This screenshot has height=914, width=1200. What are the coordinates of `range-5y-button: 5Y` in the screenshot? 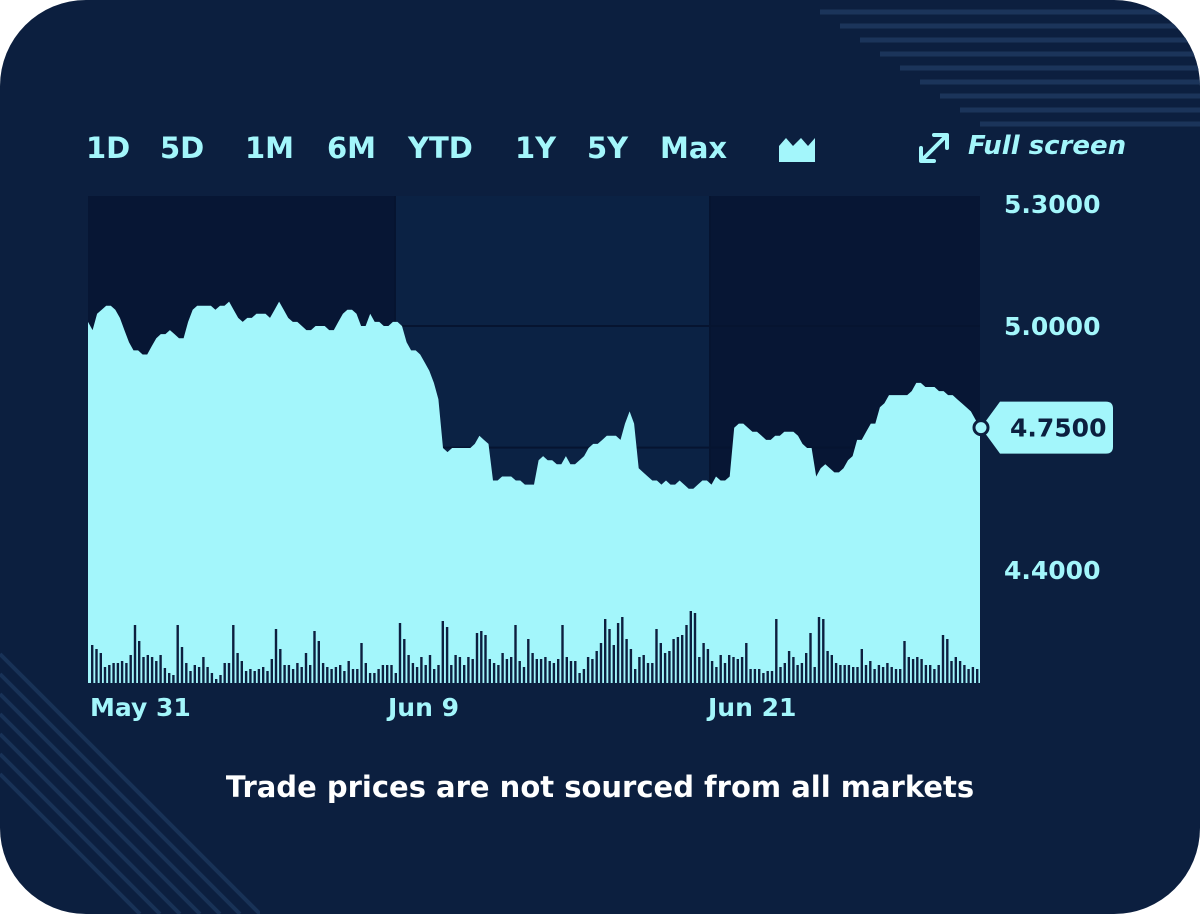 It's located at (608, 148).